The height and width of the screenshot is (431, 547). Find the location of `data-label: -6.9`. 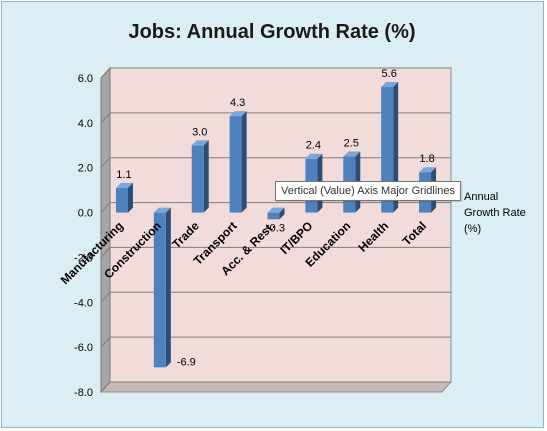

data-label: -6.9 is located at coordinates (186, 362).